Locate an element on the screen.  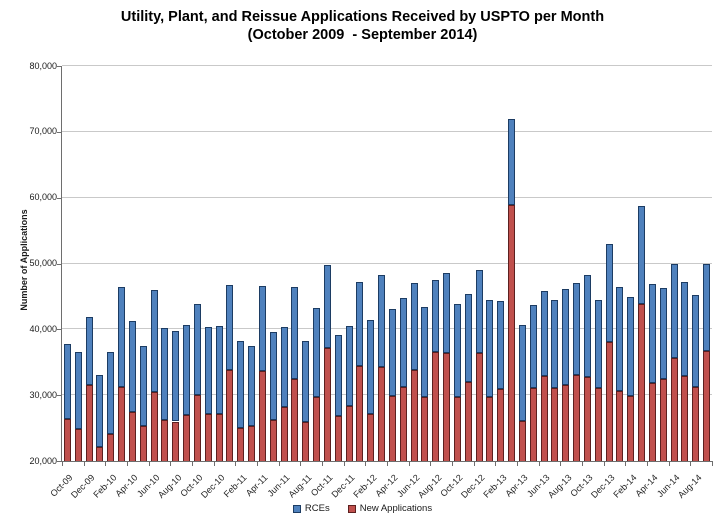
y-tick-label: 20,000 is located at coordinates (43, 460).